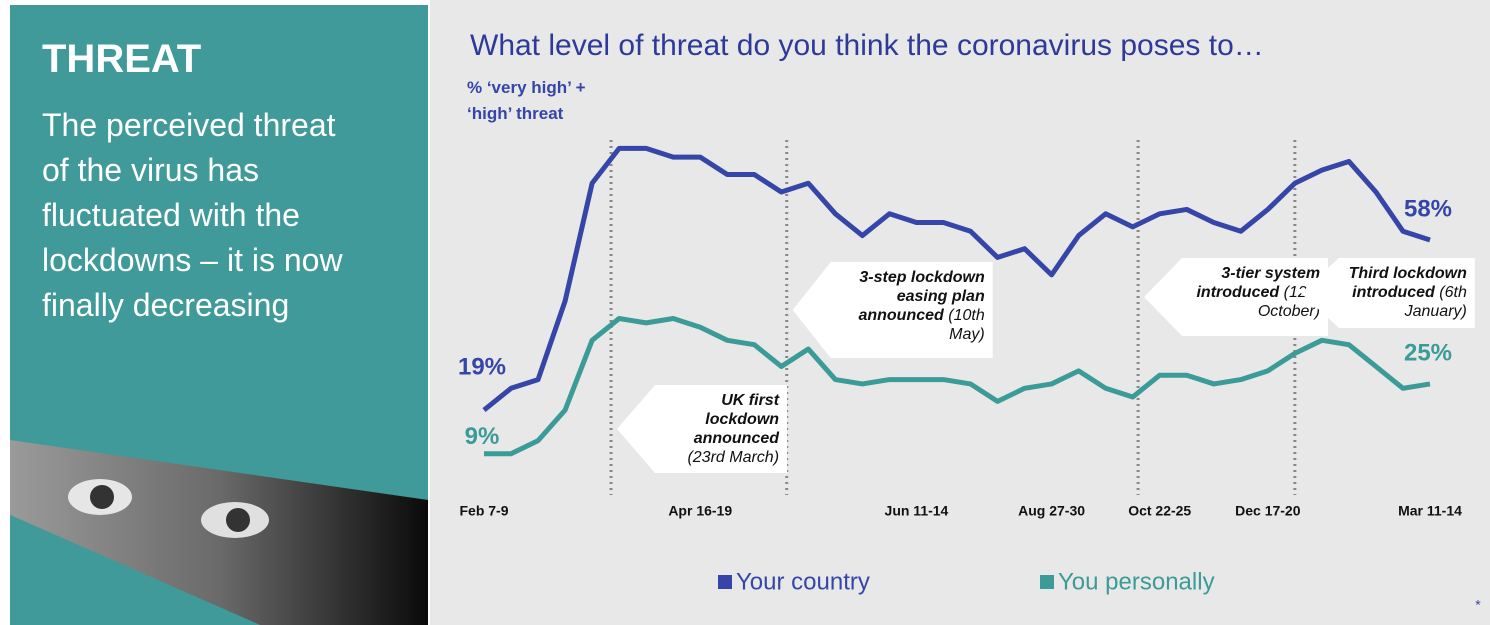 The image size is (1490, 625). Describe the element at coordinates (1268, 511) in the screenshot. I see `x-tick-label: Dec 17-20` at that location.